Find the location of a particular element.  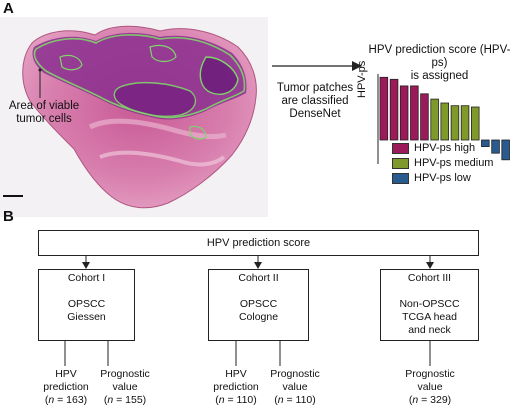

cohort-3-line2: TCGA head is located at coordinates (429, 317).